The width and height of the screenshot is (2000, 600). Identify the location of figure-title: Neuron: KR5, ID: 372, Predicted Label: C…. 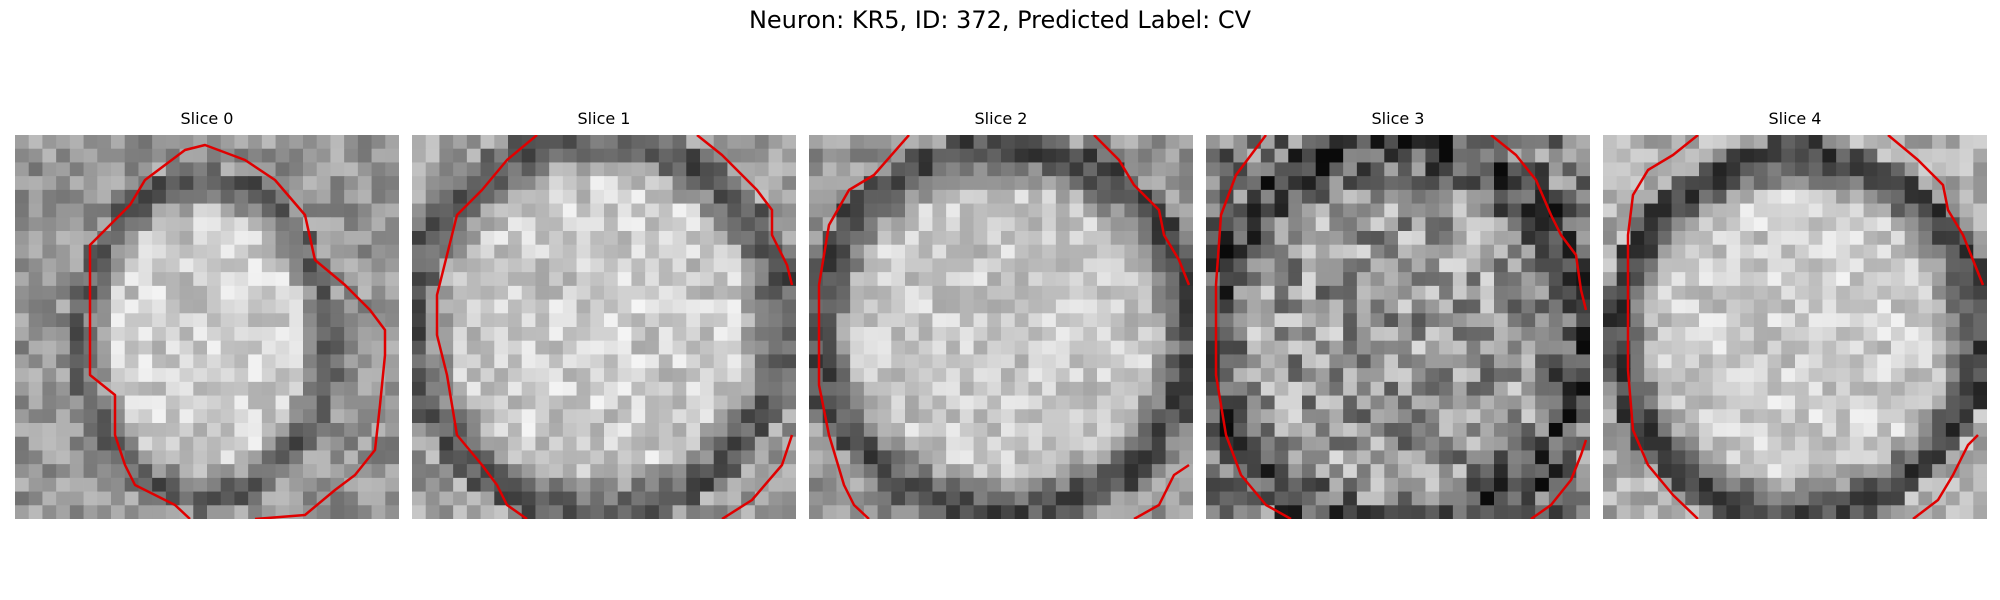
(1000, 20).